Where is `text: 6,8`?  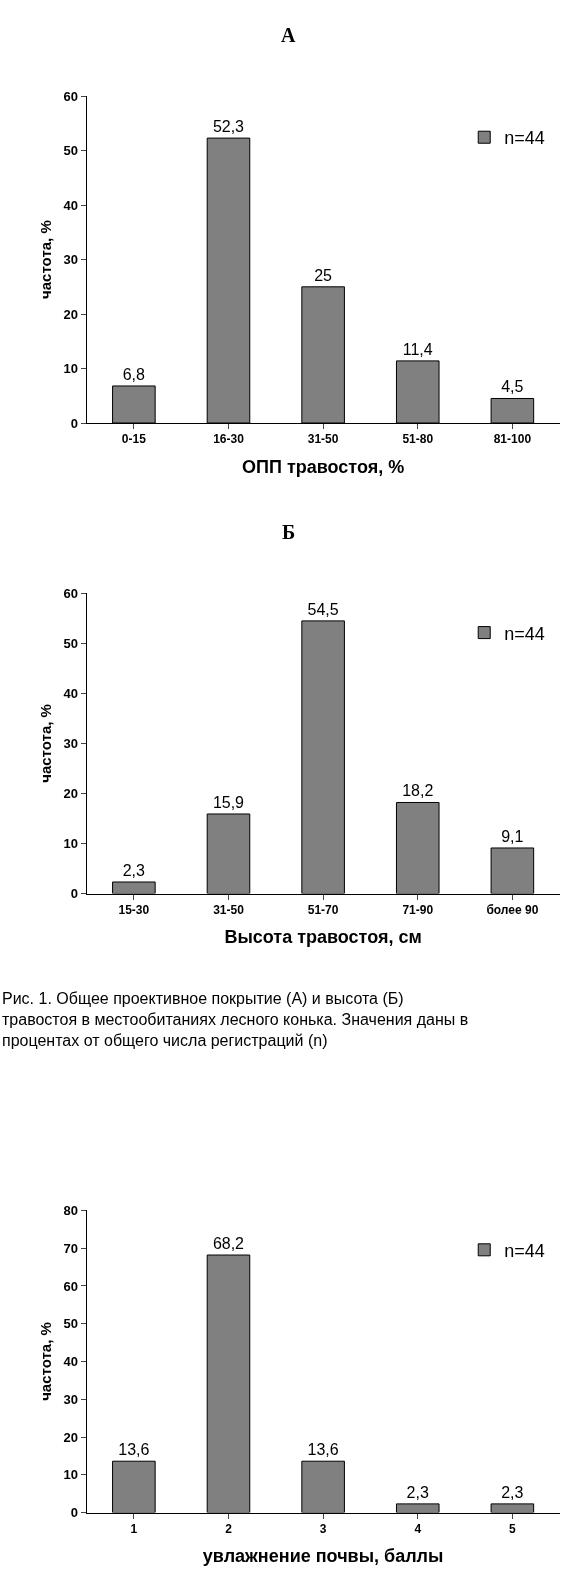
text: 6,8 is located at coordinates (133, 374).